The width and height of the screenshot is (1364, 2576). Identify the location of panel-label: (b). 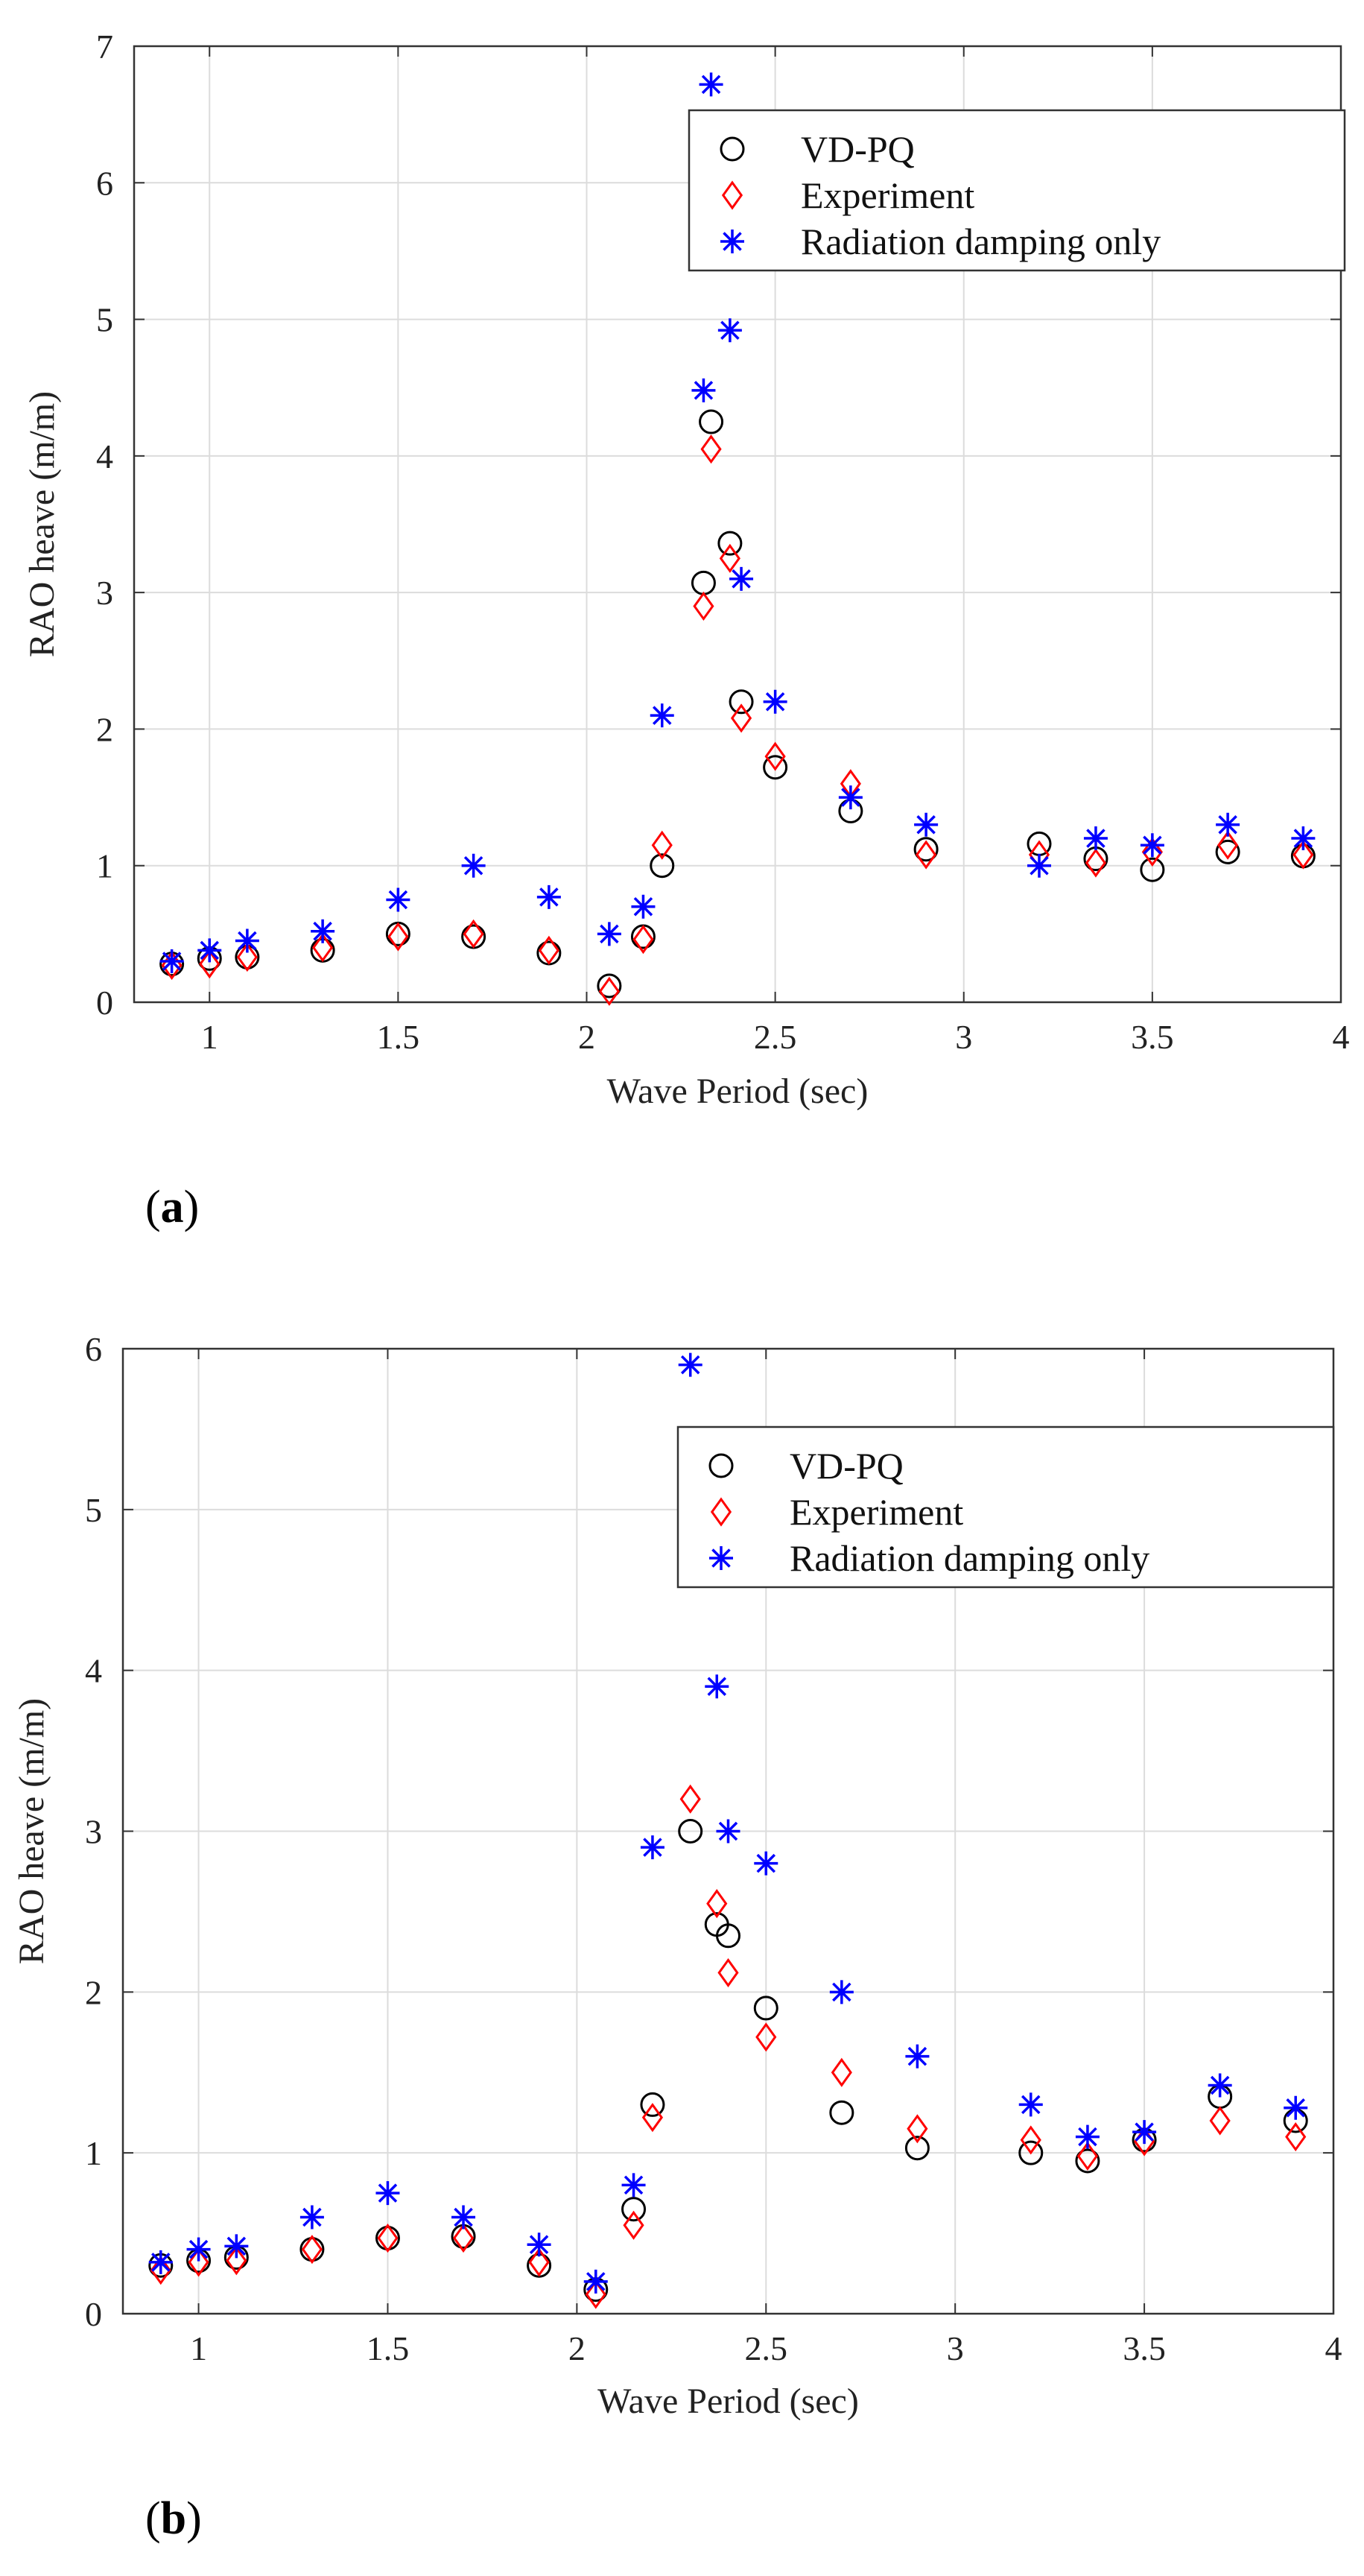
(173, 2518).